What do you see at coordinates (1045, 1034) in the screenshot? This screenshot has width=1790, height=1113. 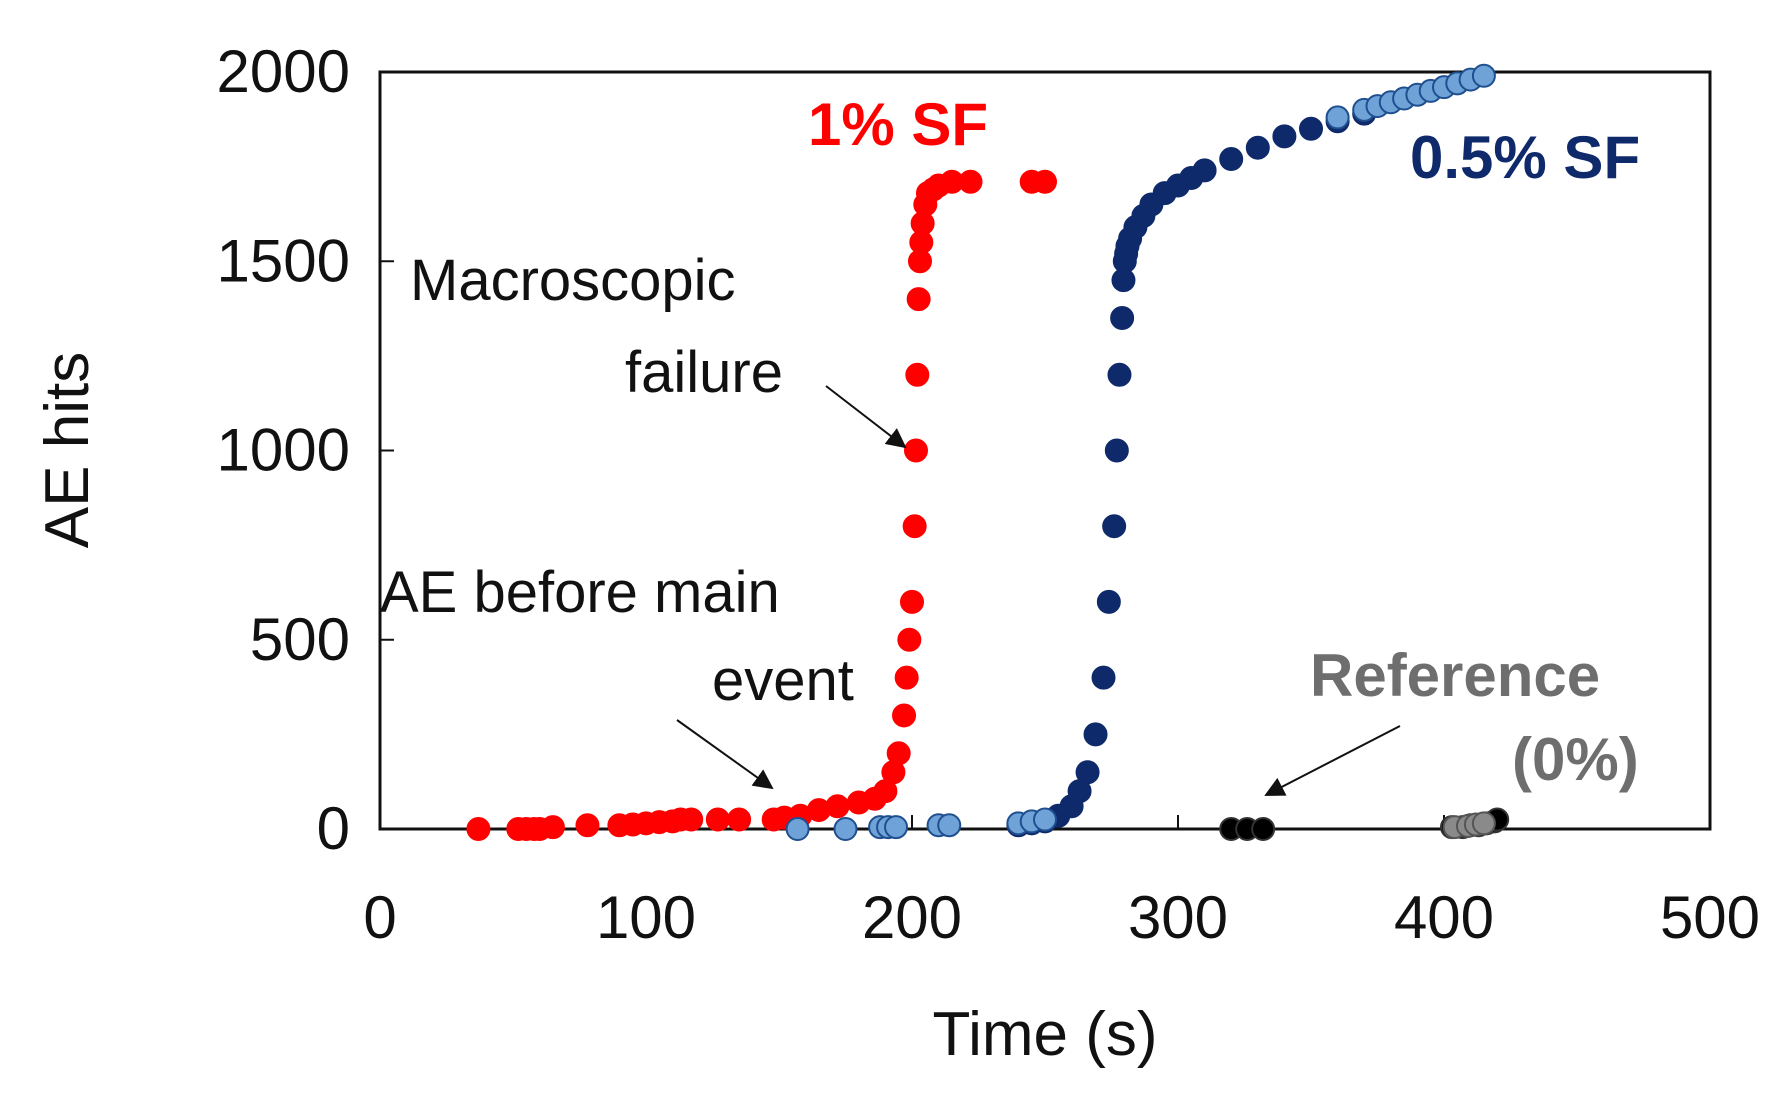 I see `x-axis-title: Time (s)` at bounding box center [1045, 1034].